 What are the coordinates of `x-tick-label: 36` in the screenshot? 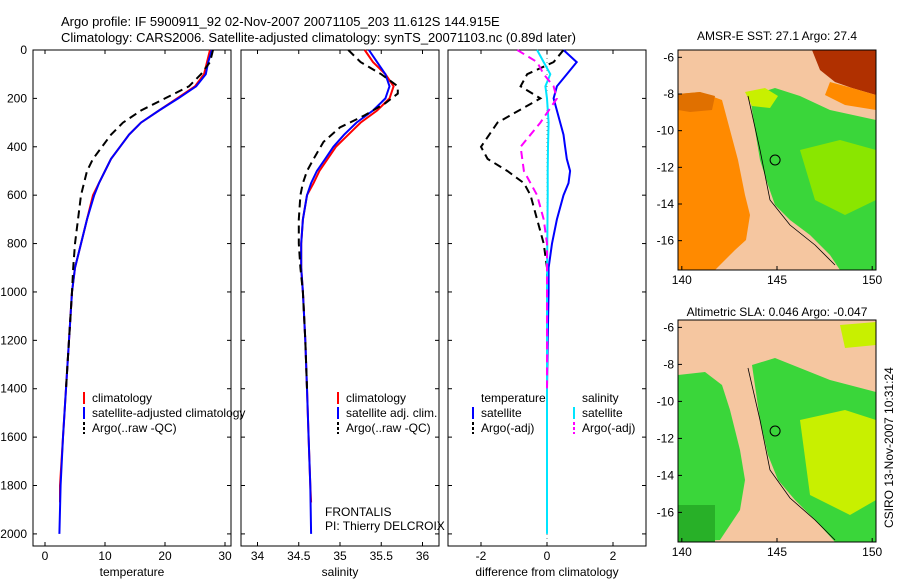 It's located at (423, 556).